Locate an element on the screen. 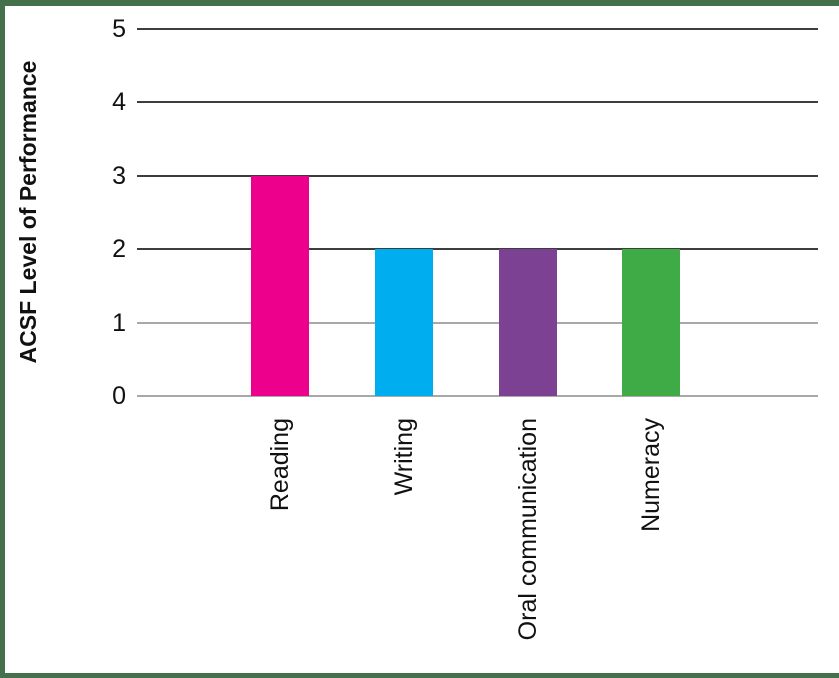  x-category-label-writing: Writing is located at coordinates (404, 457).